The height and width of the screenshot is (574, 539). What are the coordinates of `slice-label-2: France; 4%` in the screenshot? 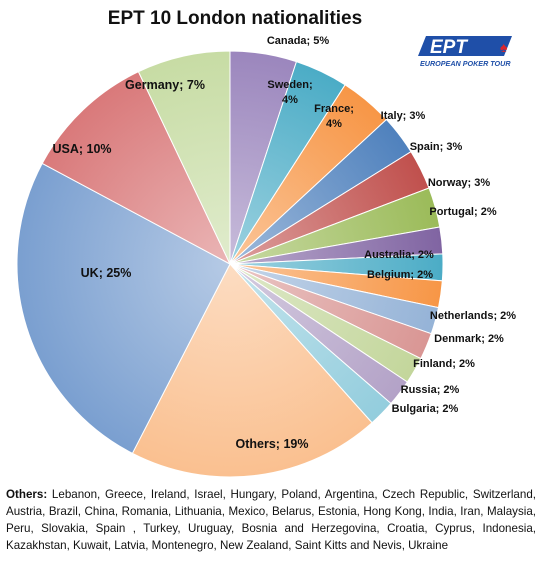 It's located at (334, 116).